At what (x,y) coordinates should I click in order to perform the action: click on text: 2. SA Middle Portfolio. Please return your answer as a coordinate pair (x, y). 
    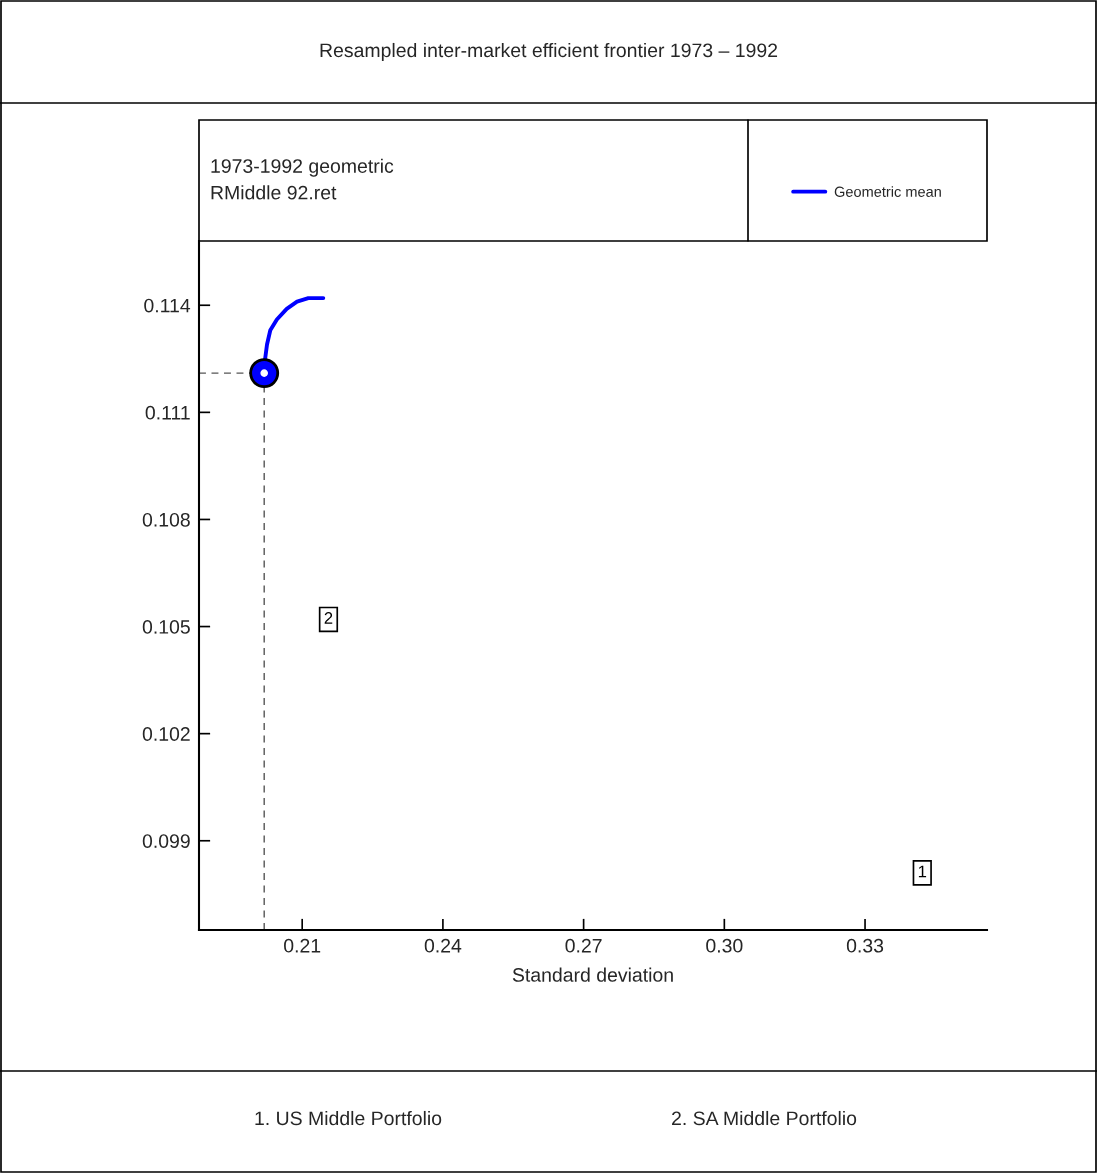
    Looking at the image, I should click on (764, 1118).